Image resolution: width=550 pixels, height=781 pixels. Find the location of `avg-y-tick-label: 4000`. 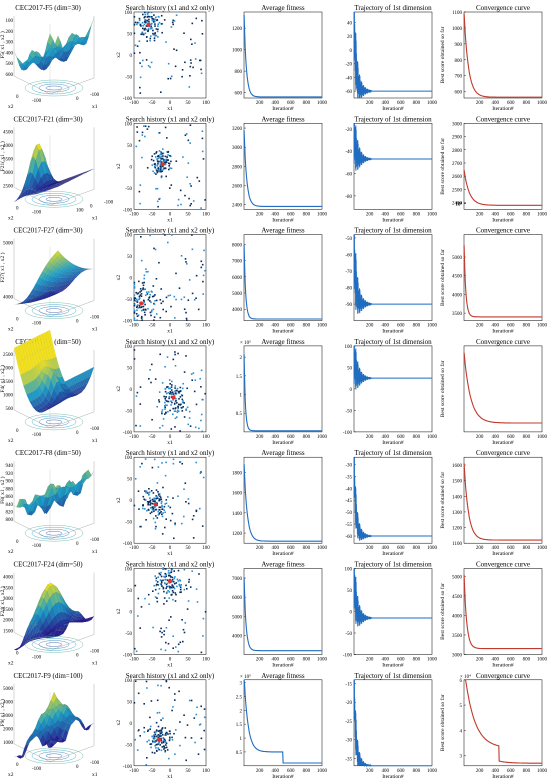

avg-y-tick-label: 4000 is located at coordinates (237, 310).